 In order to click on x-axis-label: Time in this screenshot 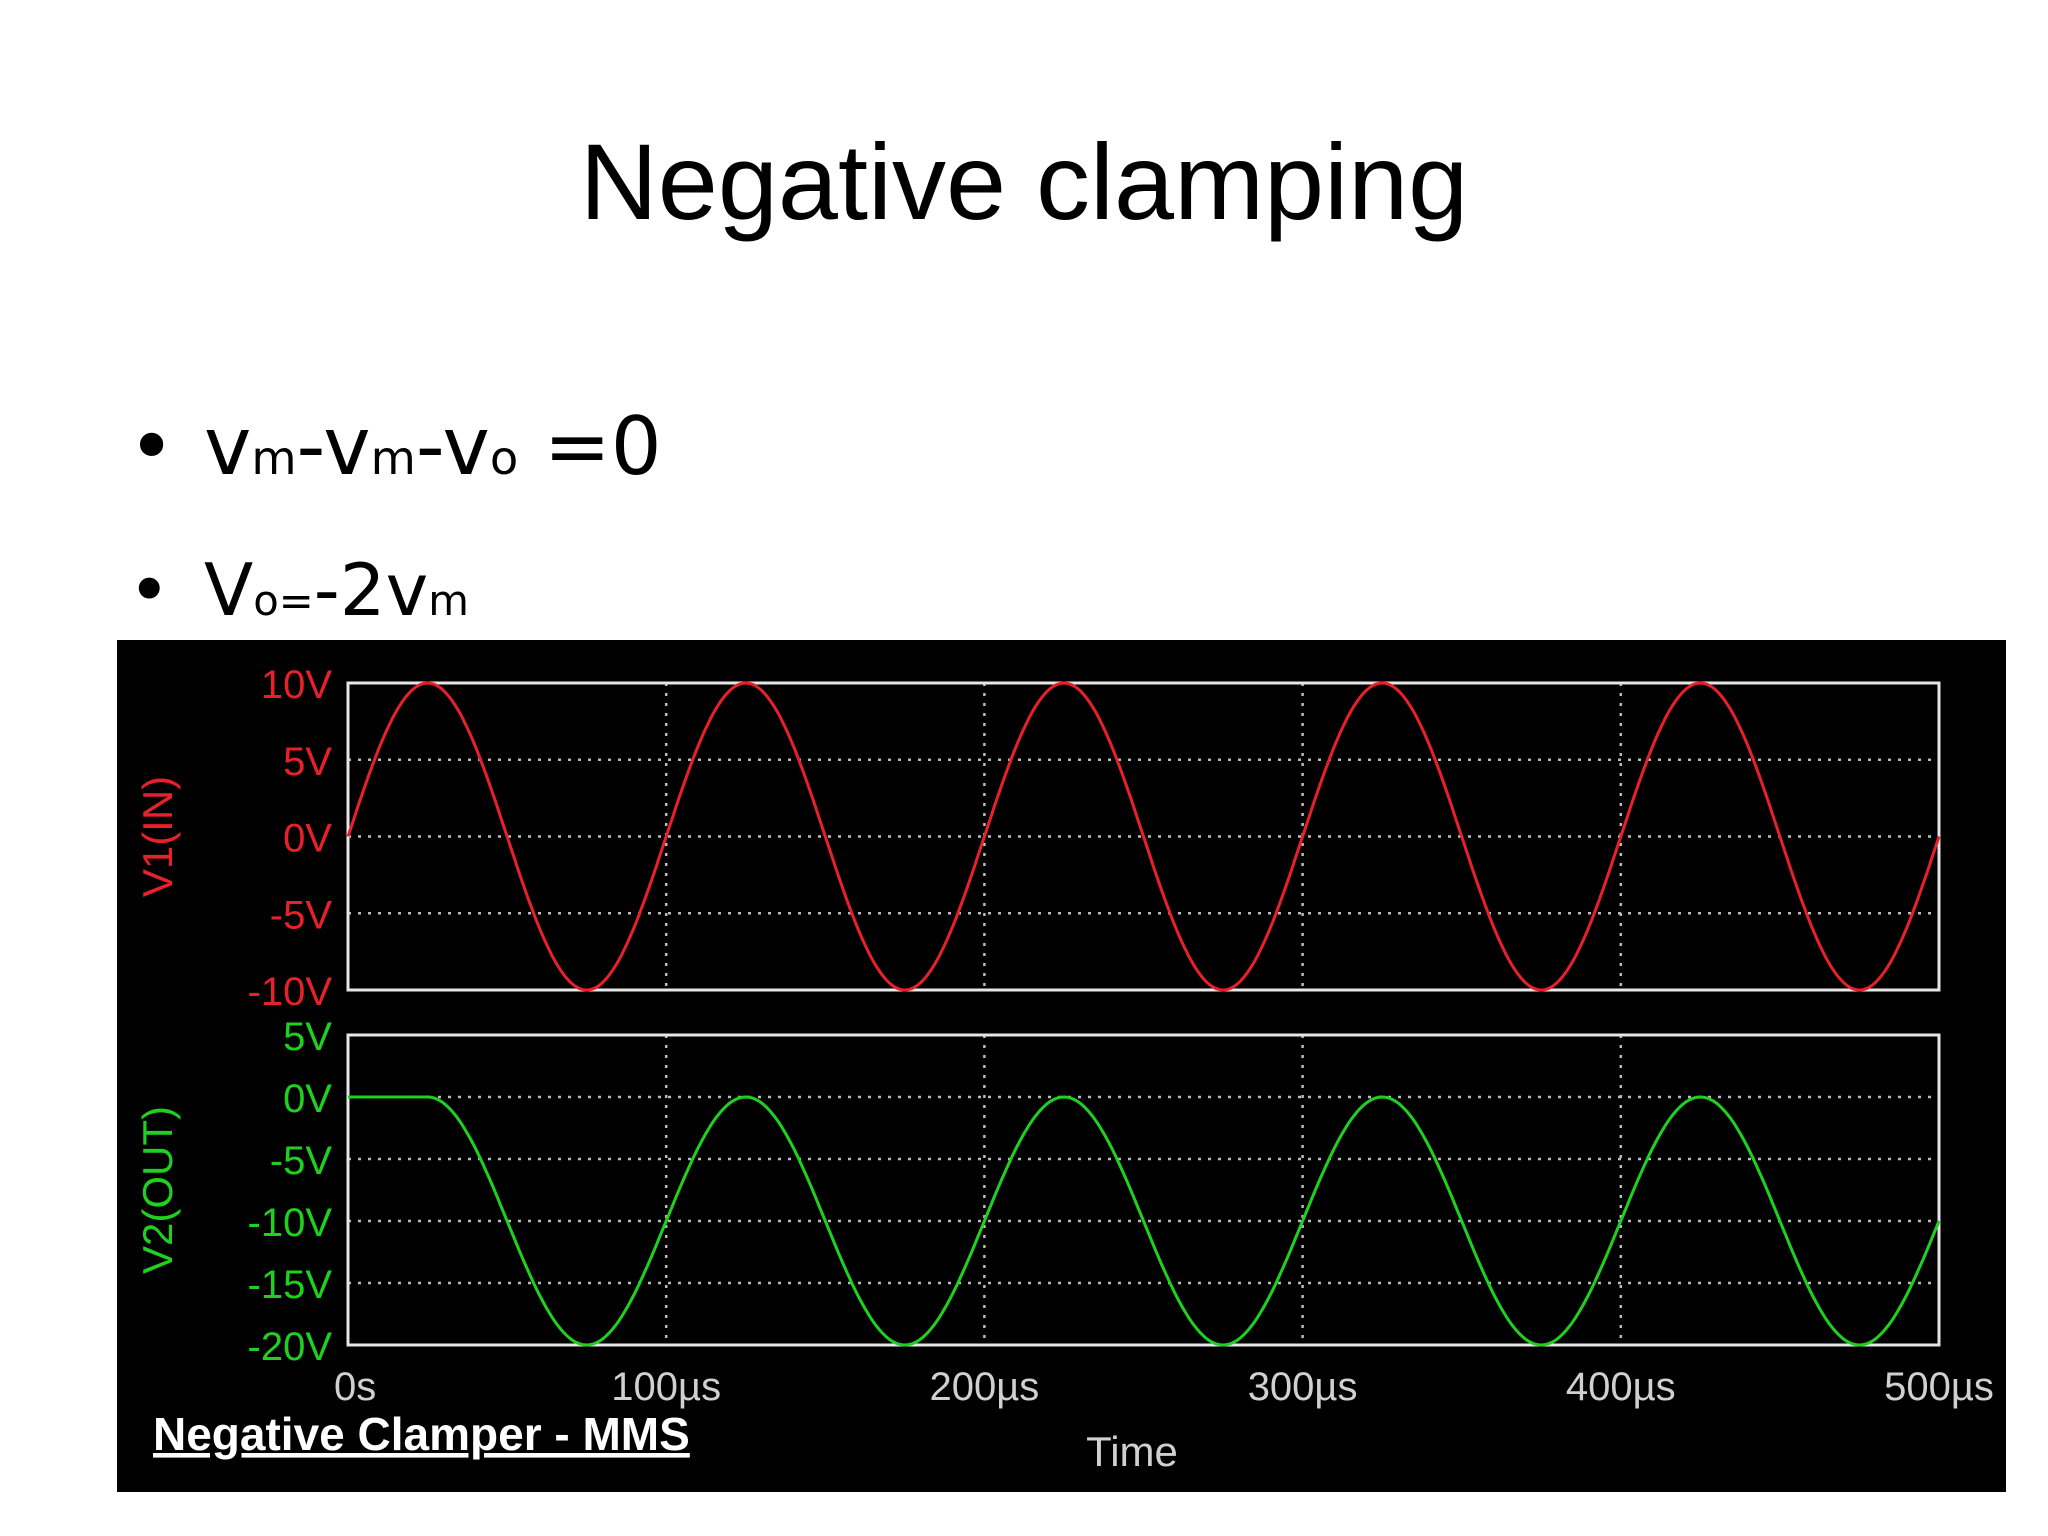, I will do `click(1132, 1451)`.